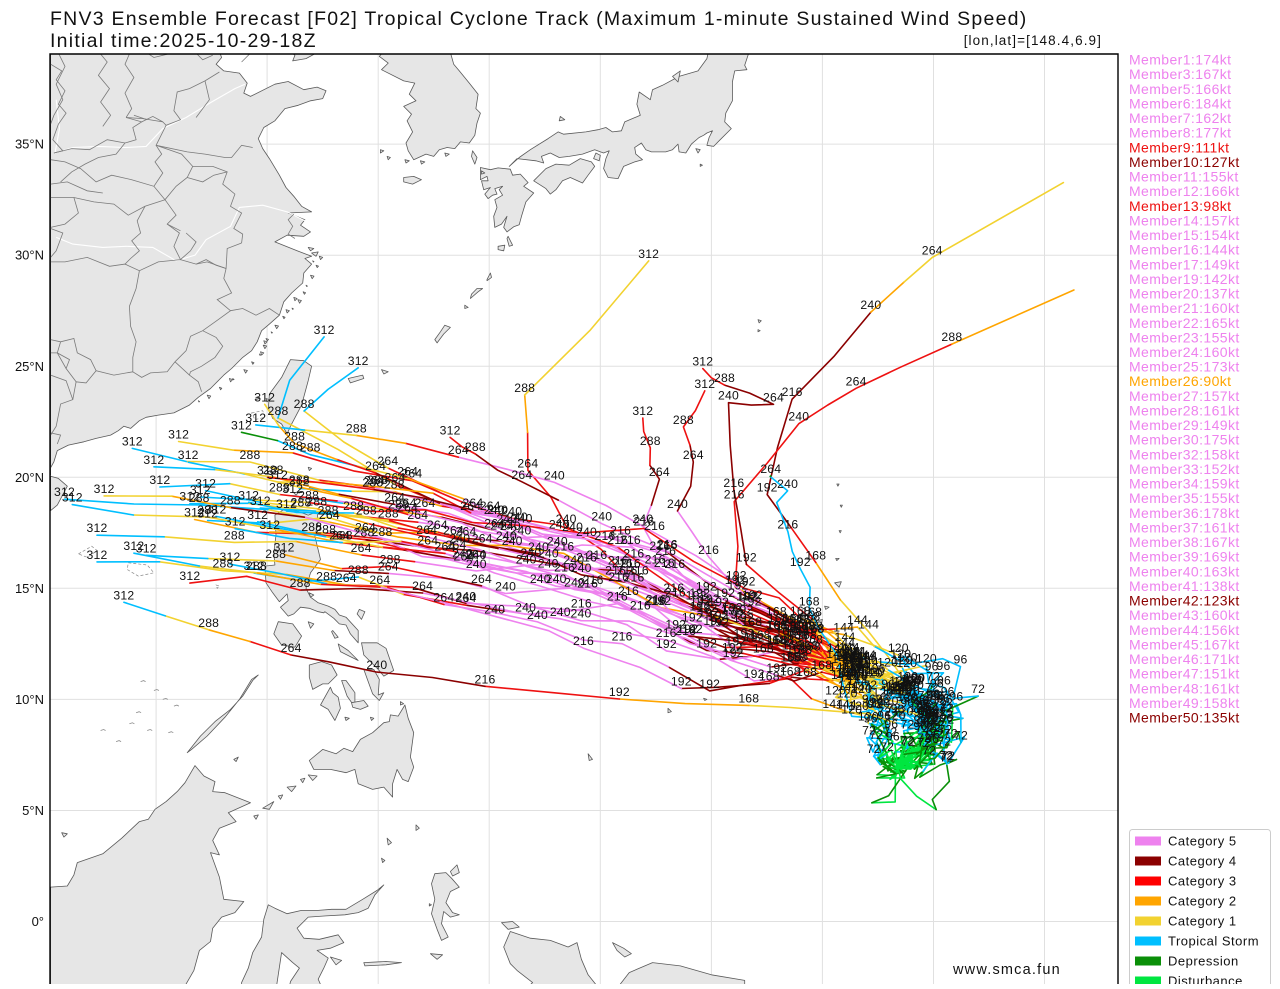 The height and width of the screenshot is (989, 1280). What do you see at coordinates (1184, 527) in the screenshot?
I see `svg-text: Member37:161kt` at bounding box center [1184, 527].